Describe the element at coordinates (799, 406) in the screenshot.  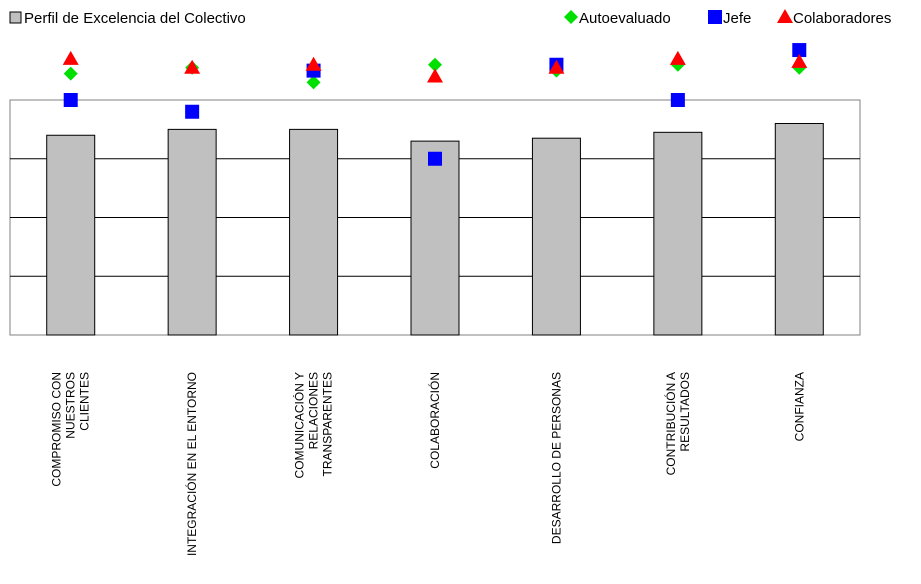
I see `category-label: CONFIANZA` at that location.